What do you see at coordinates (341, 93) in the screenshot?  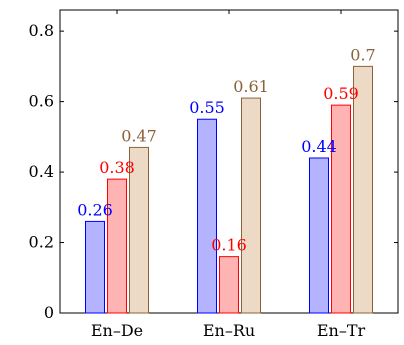 I see `data-label: 0.59` at bounding box center [341, 93].